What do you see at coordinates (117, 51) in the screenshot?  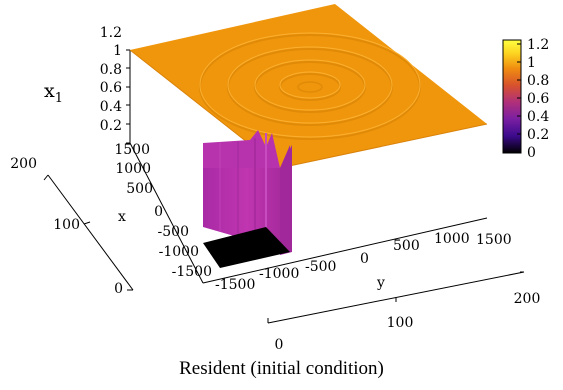 I see `z-tick-1: 1` at bounding box center [117, 51].